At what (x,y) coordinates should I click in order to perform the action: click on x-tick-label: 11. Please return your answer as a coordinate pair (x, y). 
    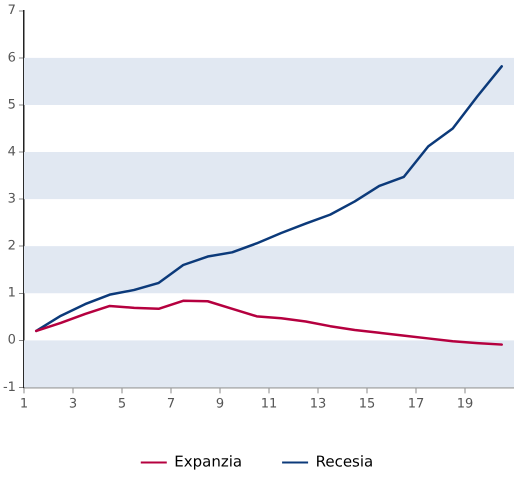
    Looking at the image, I should click on (269, 404).